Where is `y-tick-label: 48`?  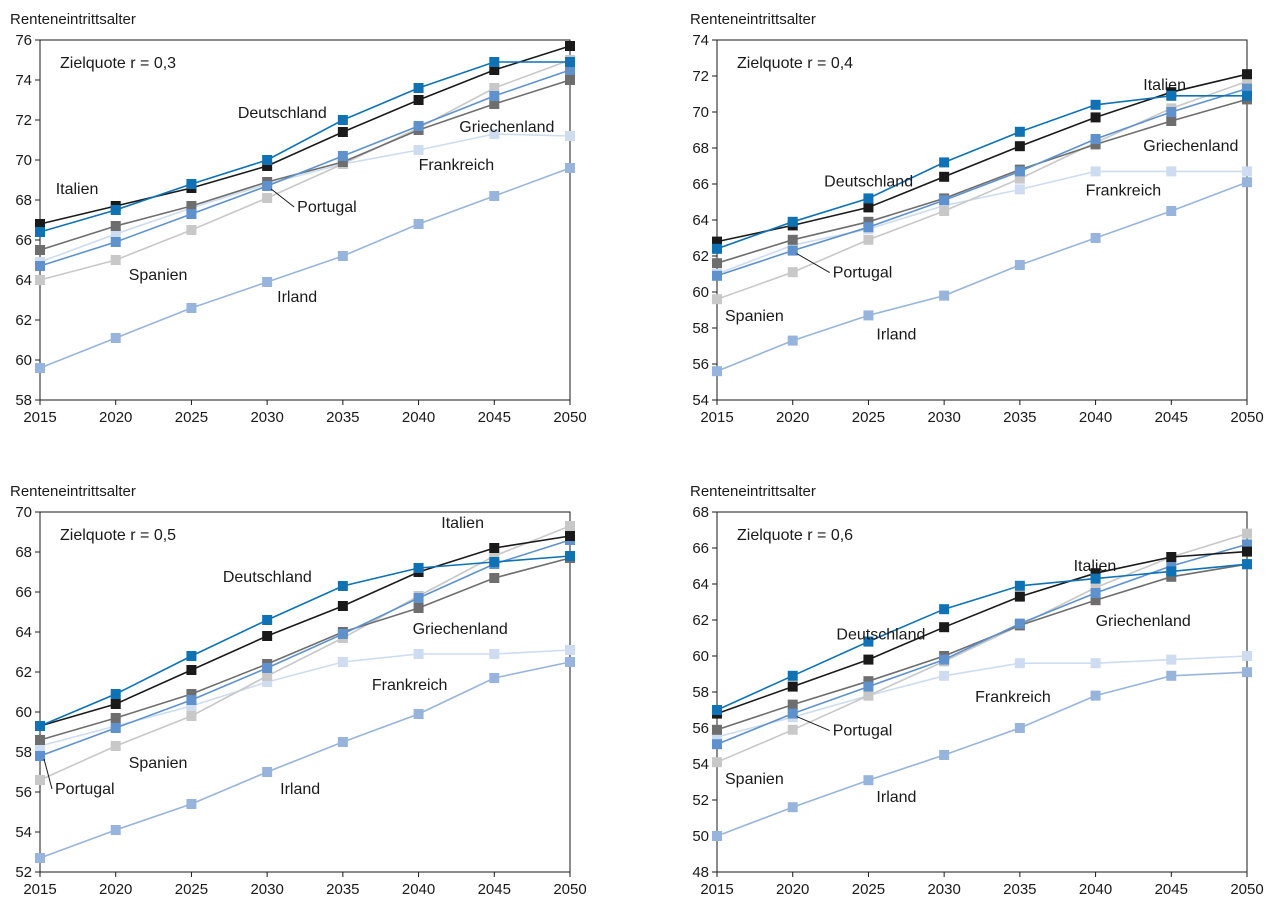 y-tick-label: 48 is located at coordinates (700, 872).